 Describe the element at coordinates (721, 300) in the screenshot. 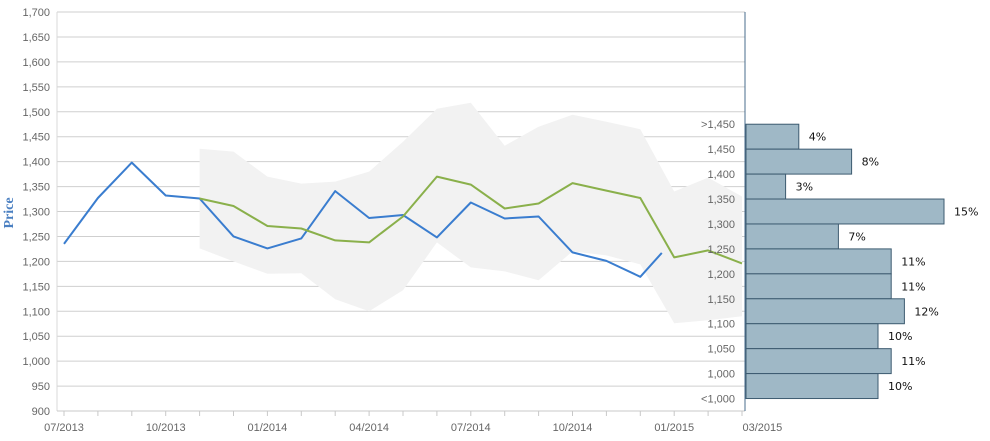

I see `distribution-bin-label: 1,150` at that location.